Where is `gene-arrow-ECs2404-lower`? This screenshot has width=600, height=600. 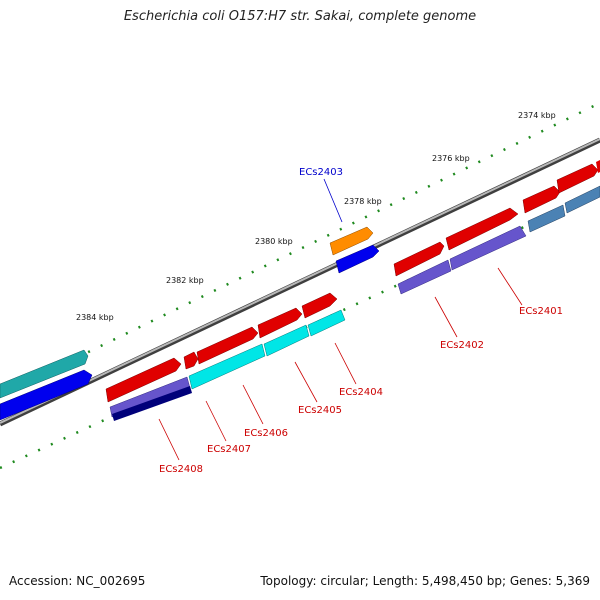 gene-arrow-ECs2404-lower is located at coordinates (326, 323).